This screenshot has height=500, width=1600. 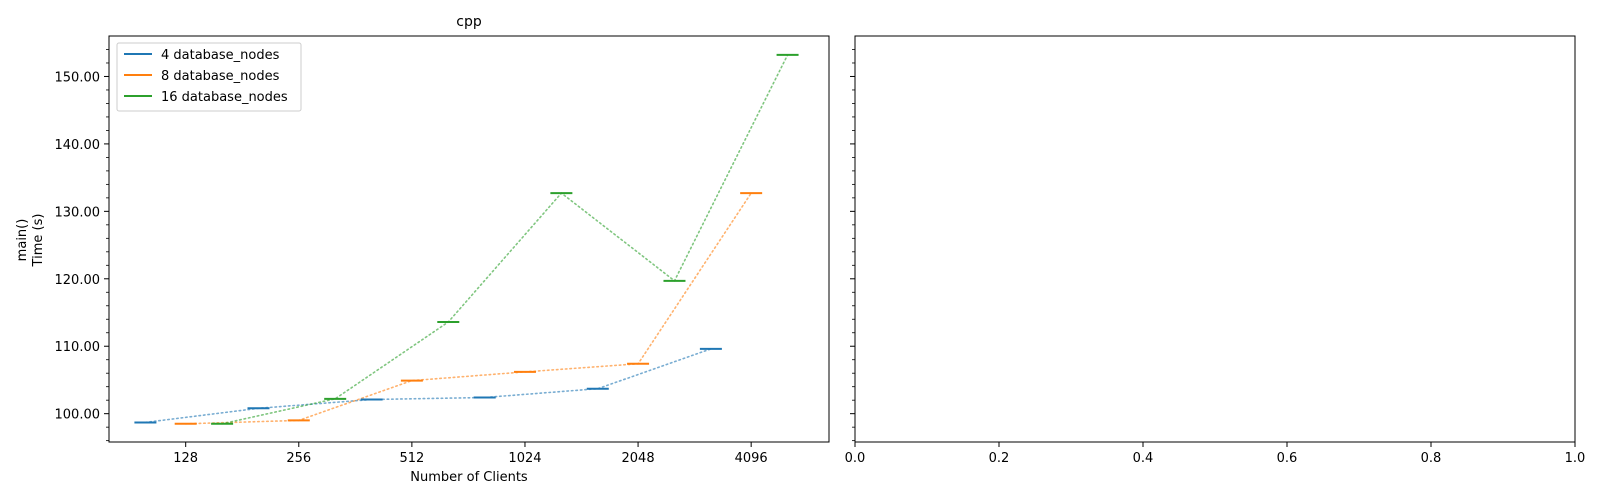 What do you see at coordinates (751, 458) in the screenshot?
I see `x-tick-label: 4096` at bounding box center [751, 458].